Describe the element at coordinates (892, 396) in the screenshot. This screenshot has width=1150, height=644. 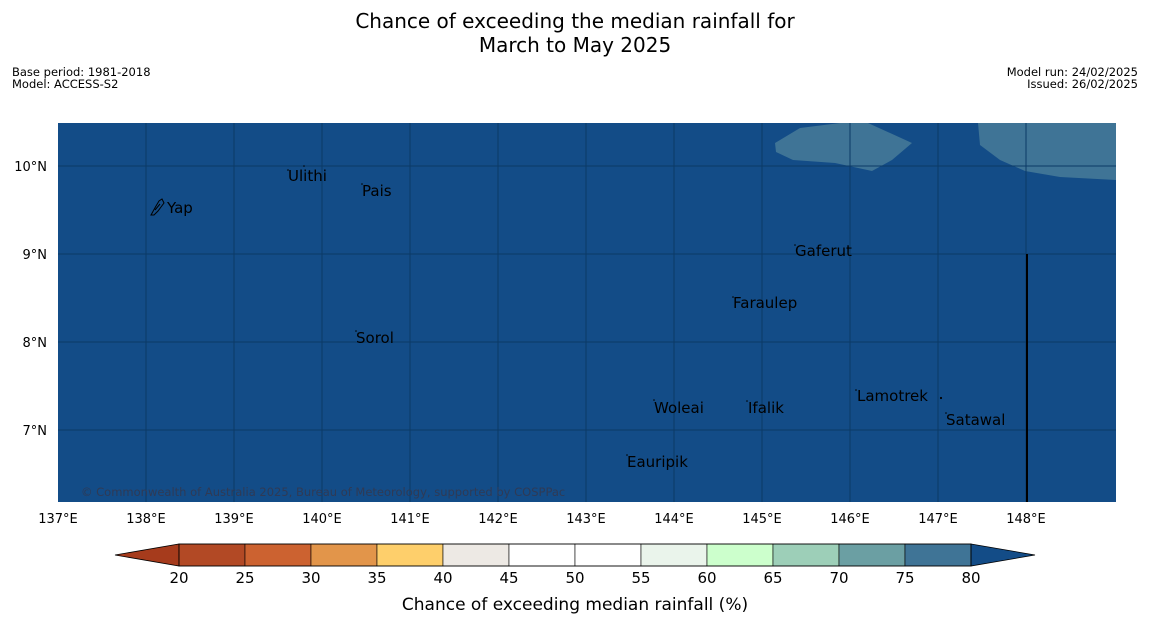
I see `place-label-lamotrek: Lamotrek` at that location.